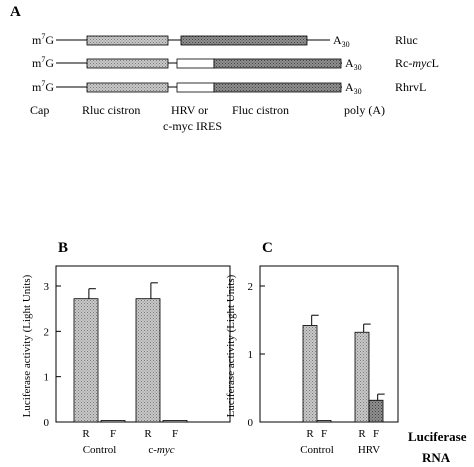 Image resolution: width=474 pixels, height=467 pixels. I want to click on y-tick-label-3: 3, so click(47, 287).